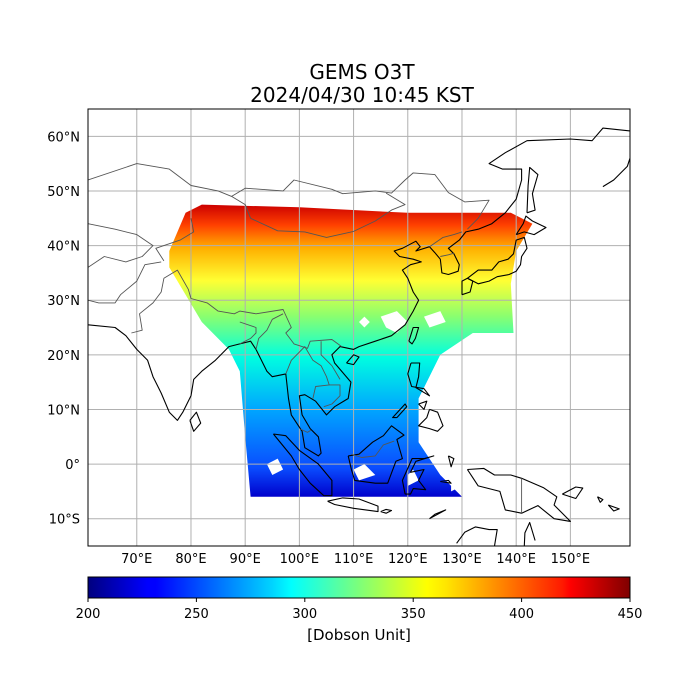  Describe the element at coordinates (72, 465) in the screenshot. I see `lat-tick-label: 0°` at that location.